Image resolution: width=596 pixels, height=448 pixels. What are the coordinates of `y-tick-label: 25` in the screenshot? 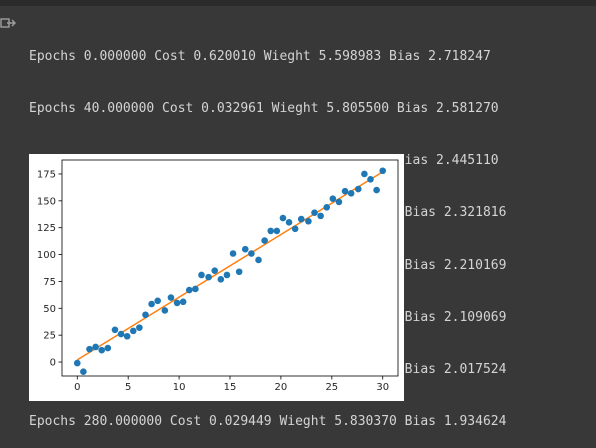 It's located at (49, 336).